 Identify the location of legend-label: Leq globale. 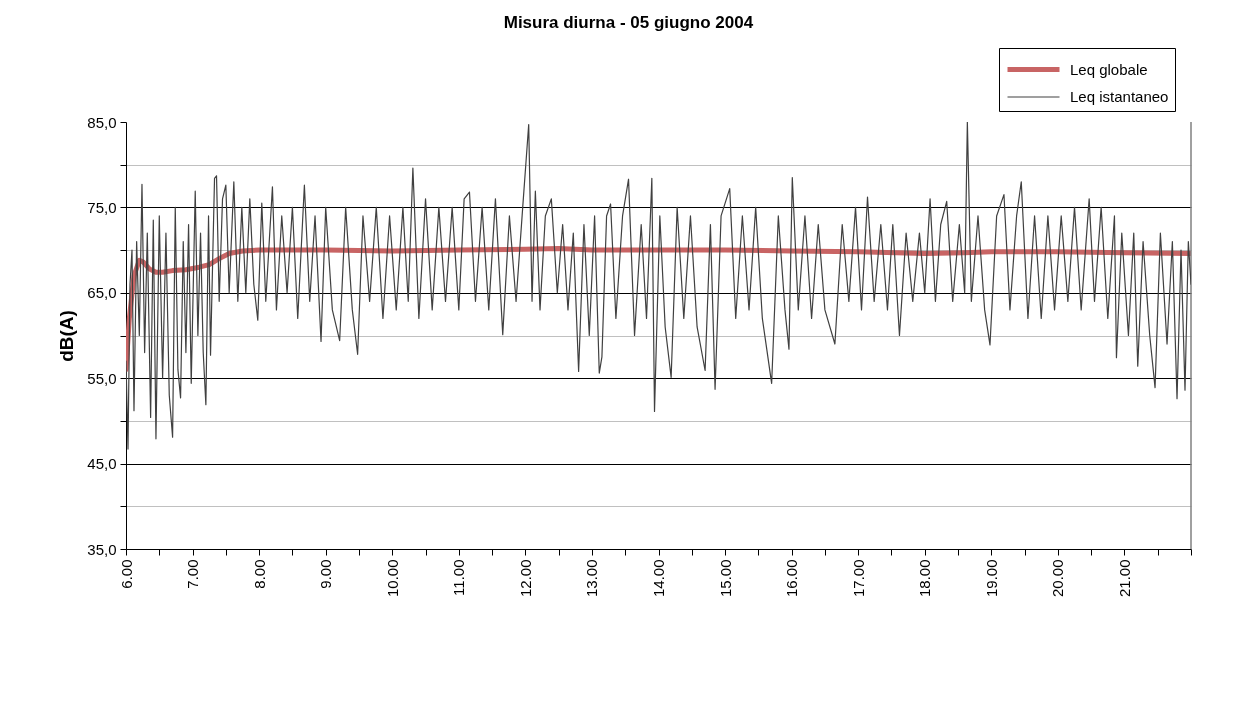
(1109, 69).